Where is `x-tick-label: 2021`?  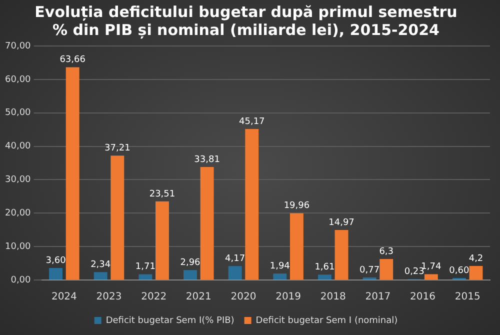 x-tick-label: 2021 is located at coordinates (199, 297).